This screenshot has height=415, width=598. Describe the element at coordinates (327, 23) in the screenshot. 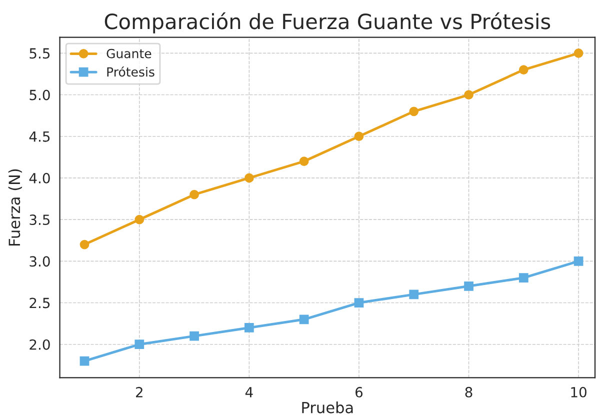

I see `chart-title: Comparación de Fuerza Guante vs Prótesis` at that location.